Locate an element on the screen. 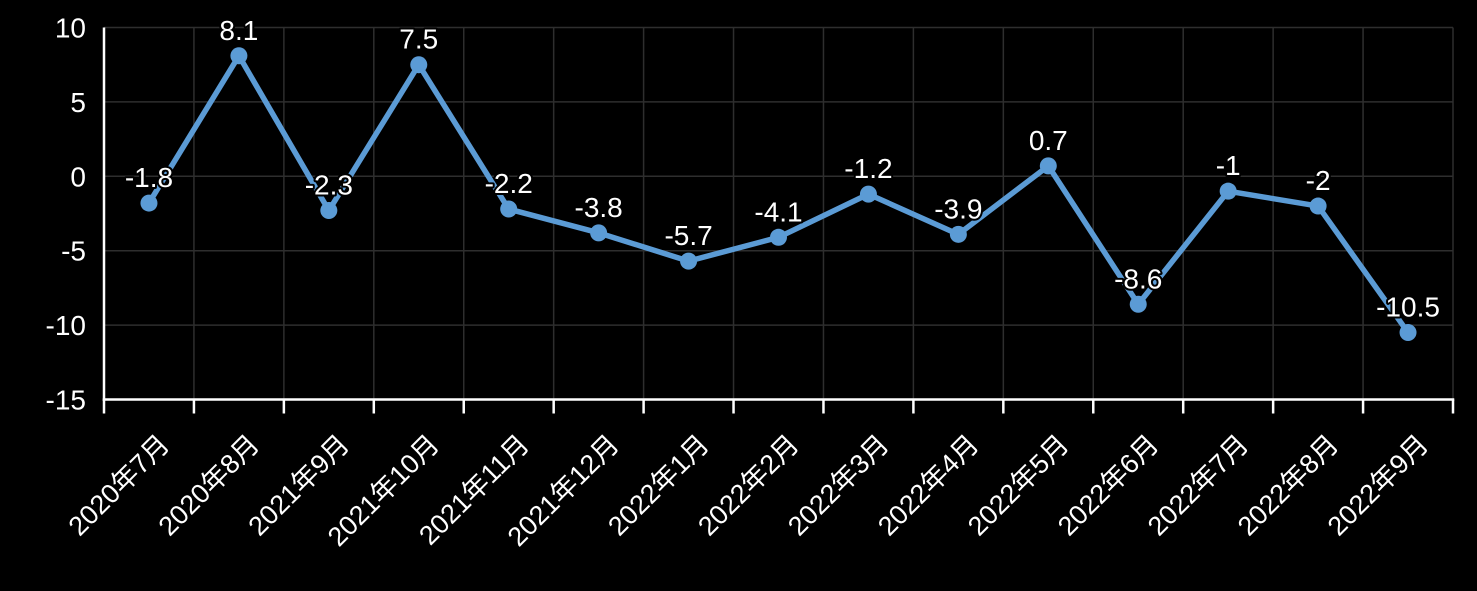 This screenshot has height=591, width=1477. data-label: -2.3 is located at coordinates (329, 185).